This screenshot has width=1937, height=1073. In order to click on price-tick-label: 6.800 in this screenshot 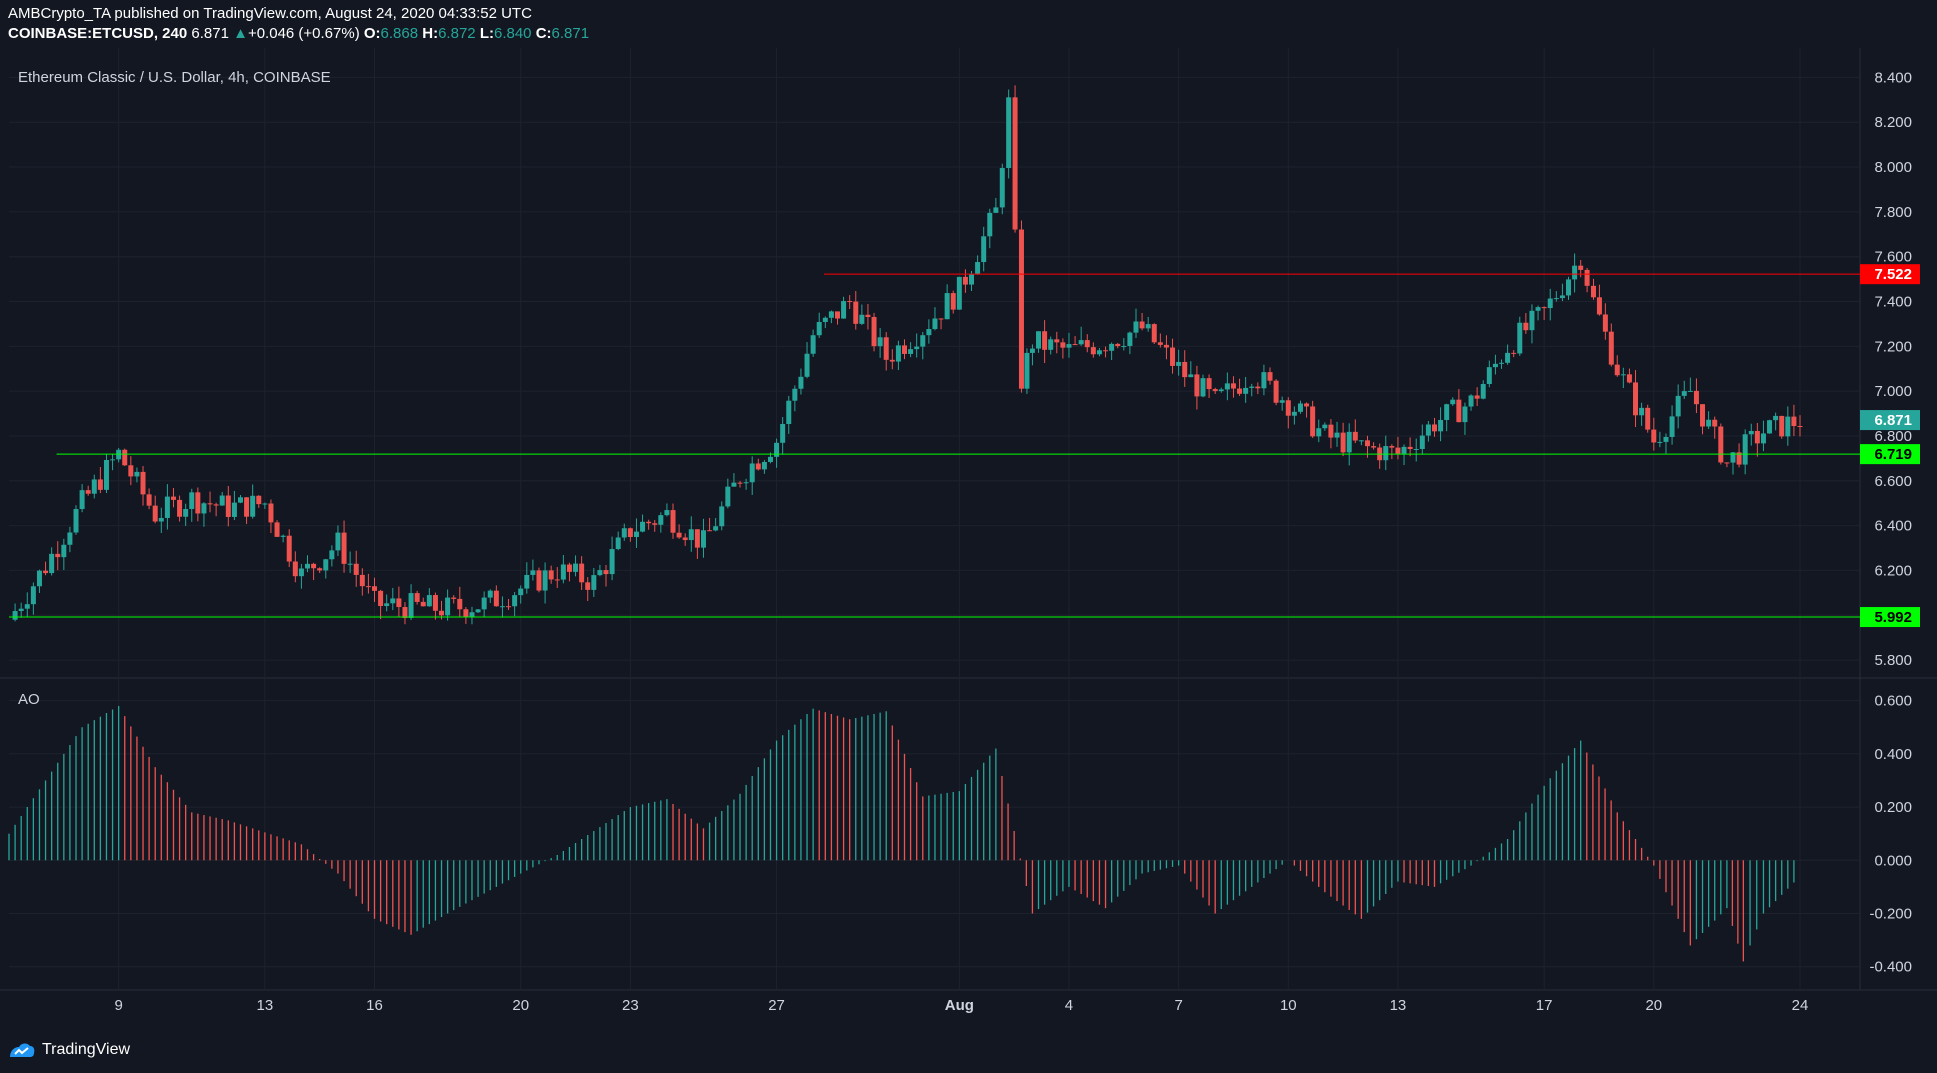, I will do `click(1893, 436)`.